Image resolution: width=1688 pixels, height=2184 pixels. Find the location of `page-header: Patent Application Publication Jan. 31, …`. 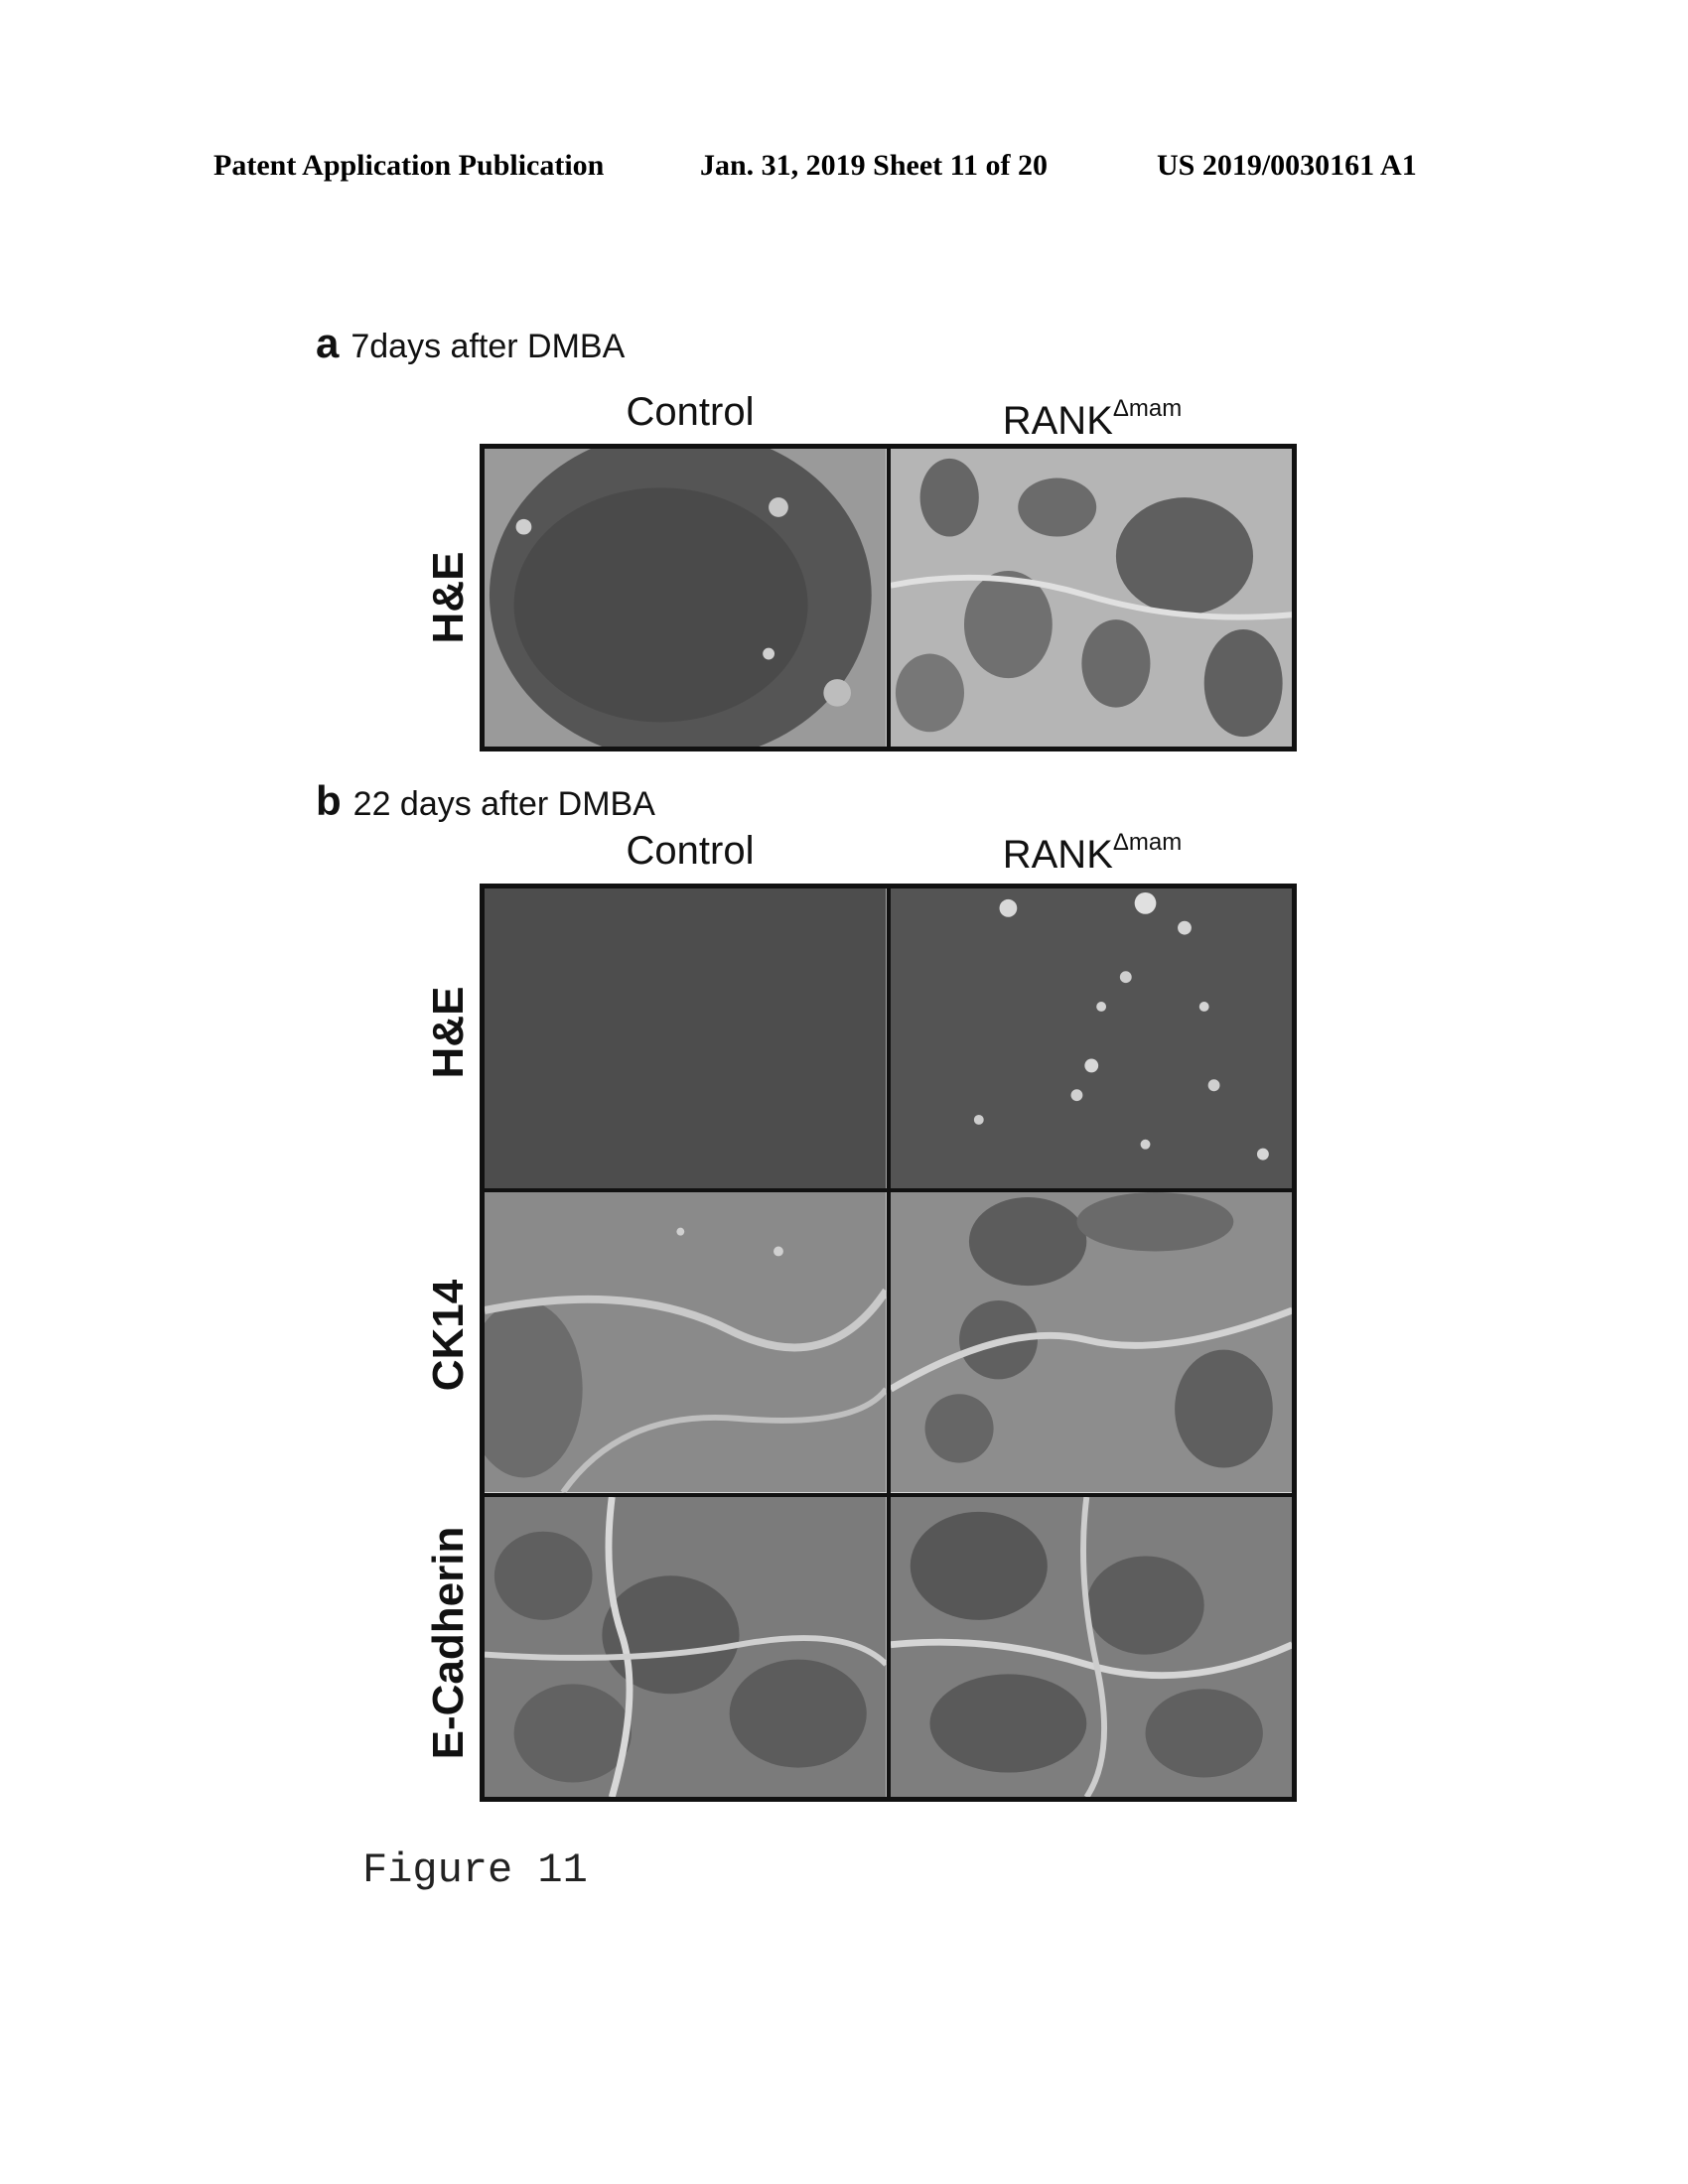

page-header: Patent Application Publication Jan. 31, … is located at coordinates (844, 169).